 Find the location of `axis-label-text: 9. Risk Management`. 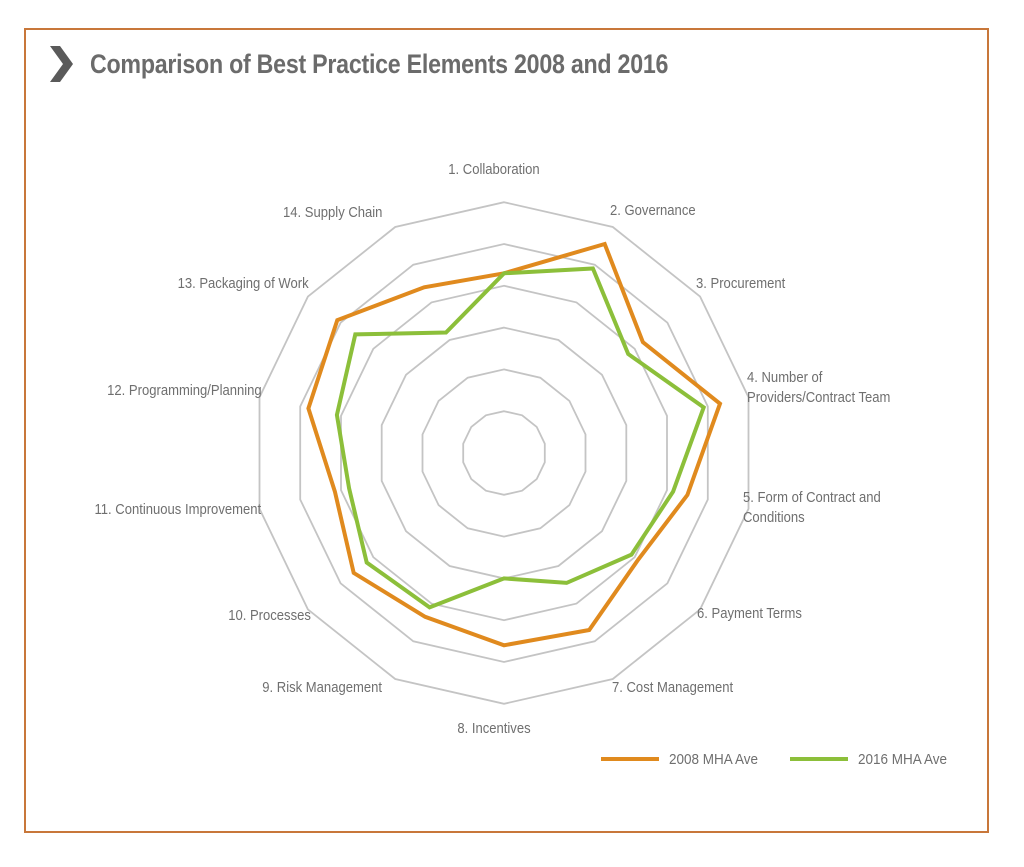

axis-label-text: 9. Risk Management is located at coordinates (322, 688).